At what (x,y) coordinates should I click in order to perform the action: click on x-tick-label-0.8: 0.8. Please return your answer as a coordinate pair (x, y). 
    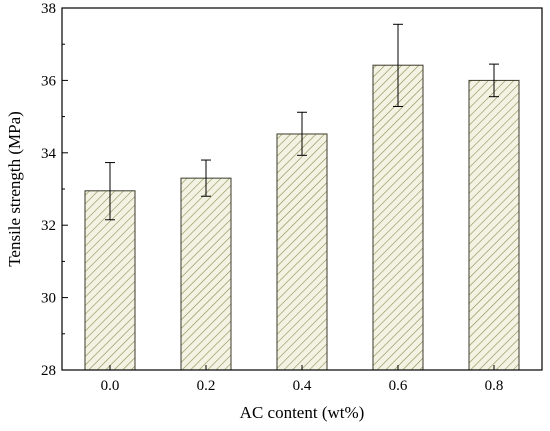
    Looking at the image, I should click on (494, 386).